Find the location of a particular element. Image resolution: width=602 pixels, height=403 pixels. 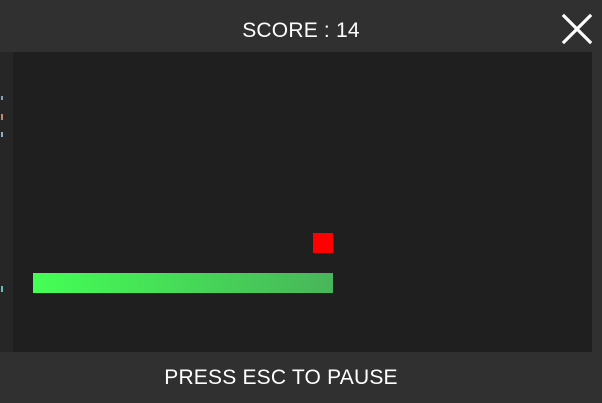

footer-bar: PRESS ESC TO PAUSE is located at coordinates (301, 377).